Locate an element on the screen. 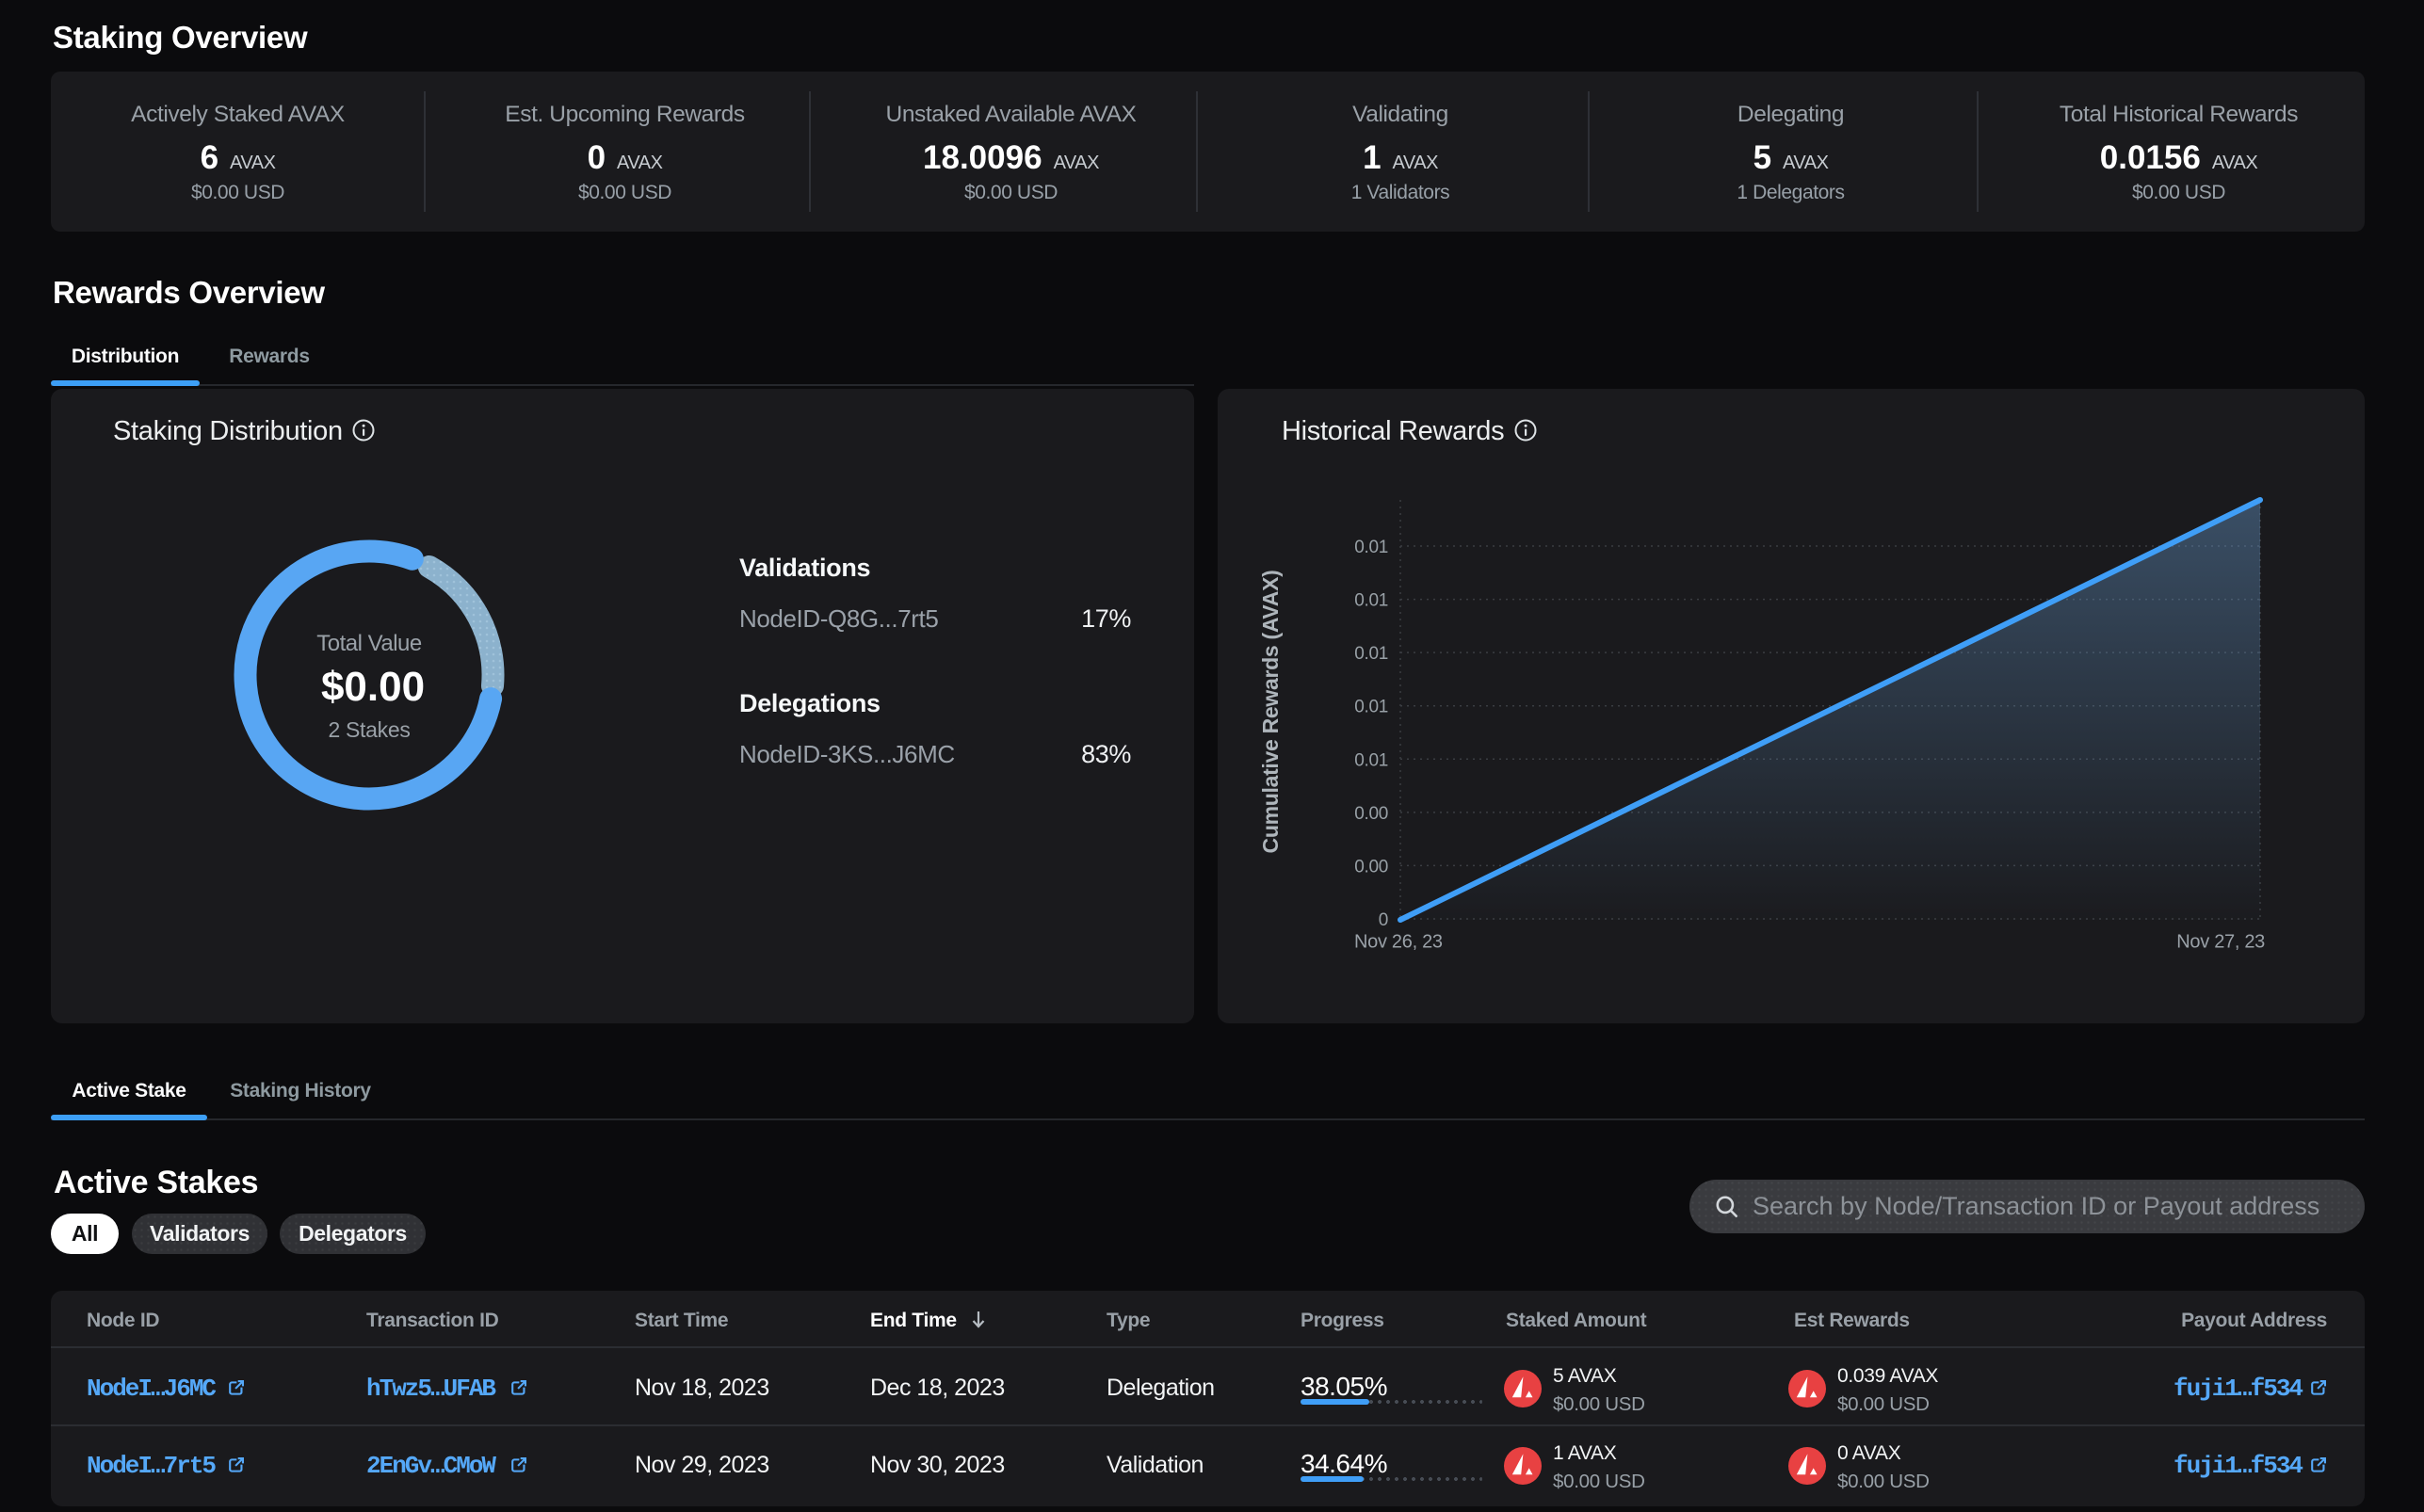  svg-text: 0 is located at coordinates (1384, 920).